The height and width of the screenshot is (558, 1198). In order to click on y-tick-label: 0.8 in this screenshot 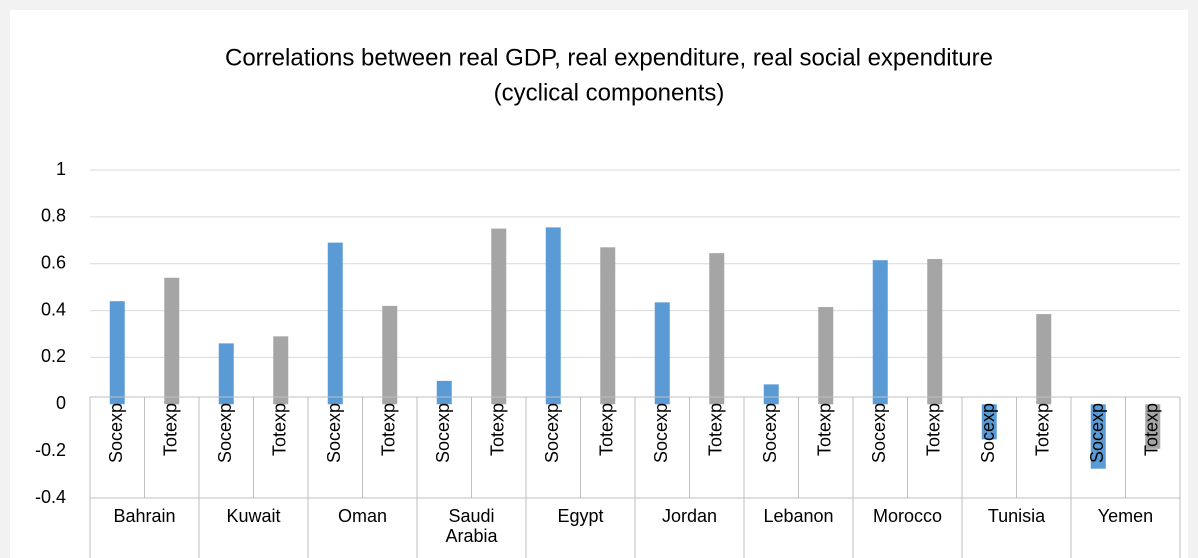, I will do `click(53, 216)`.